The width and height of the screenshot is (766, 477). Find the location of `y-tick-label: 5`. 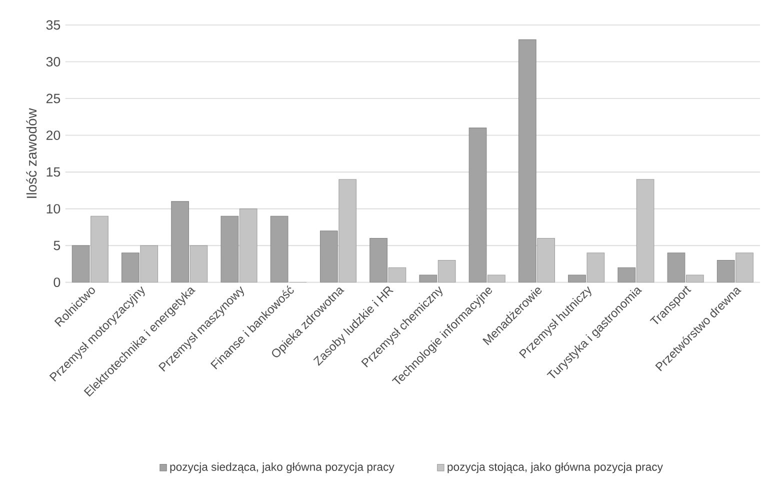

y-tick-label: 5 is located at coordinates (57, 245).